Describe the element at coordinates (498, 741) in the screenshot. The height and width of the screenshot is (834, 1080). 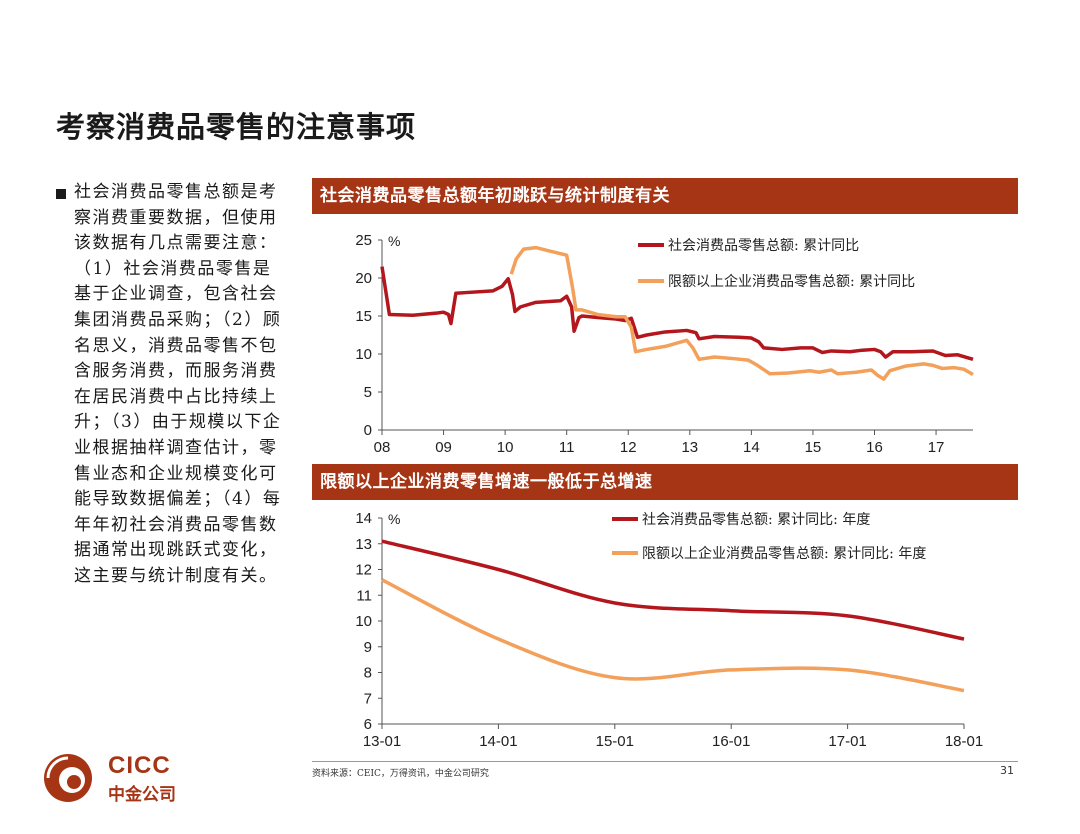
I see `chart2-x-tick-label: 14-01` at that location.